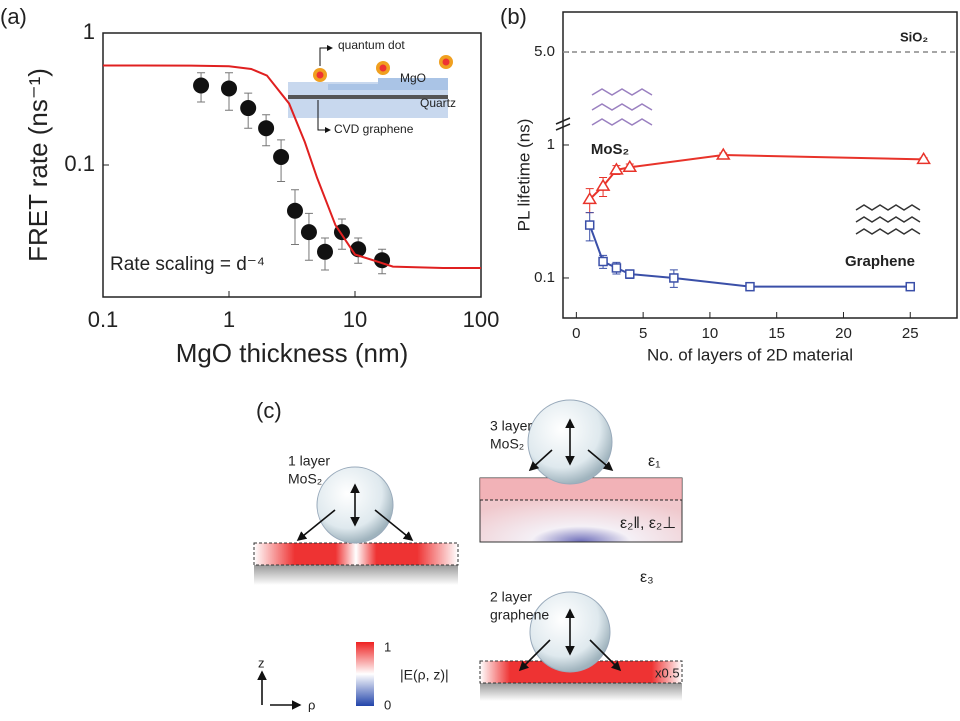  What do you see at coordinates (776, 333) in the screenshot?
I see `x-tick-label: 15` at bounding box center [776, 333].